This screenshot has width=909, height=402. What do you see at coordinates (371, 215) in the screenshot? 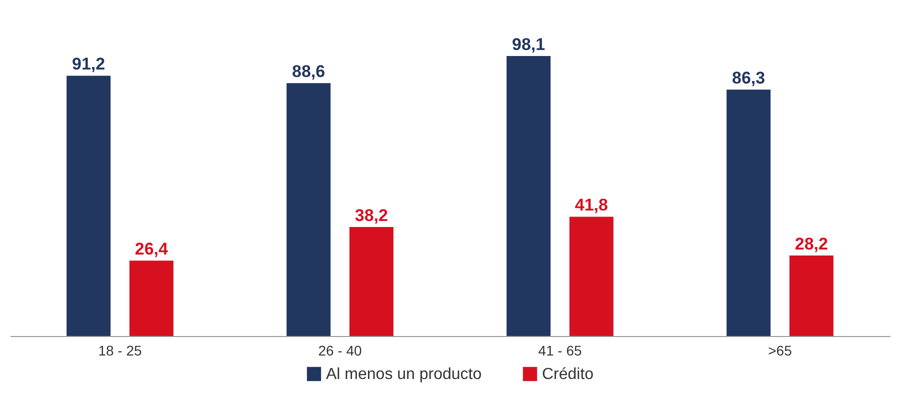
I see `data-label: 38,2` at bounding box center [371, 215].